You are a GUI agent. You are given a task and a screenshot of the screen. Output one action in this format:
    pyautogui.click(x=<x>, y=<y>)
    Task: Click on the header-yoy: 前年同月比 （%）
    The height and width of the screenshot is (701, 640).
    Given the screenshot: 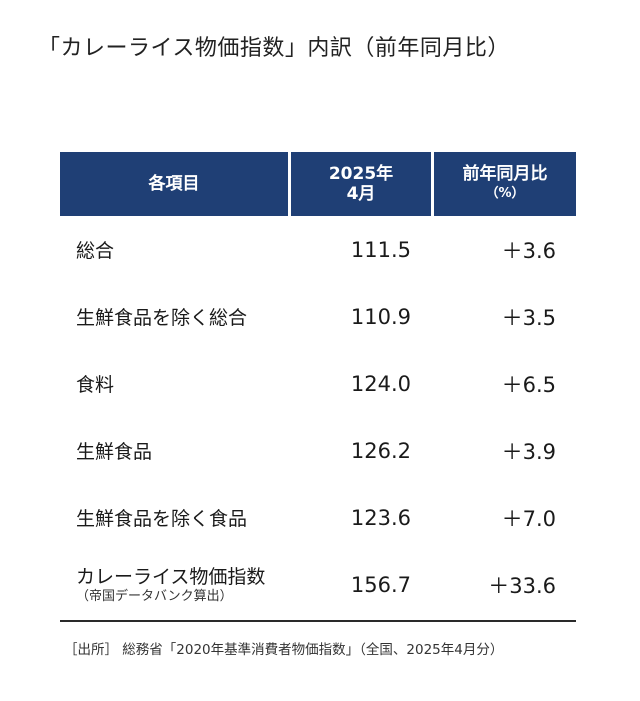 What is the action you would take?
    pyautogui.click(x=505, y=184)
    